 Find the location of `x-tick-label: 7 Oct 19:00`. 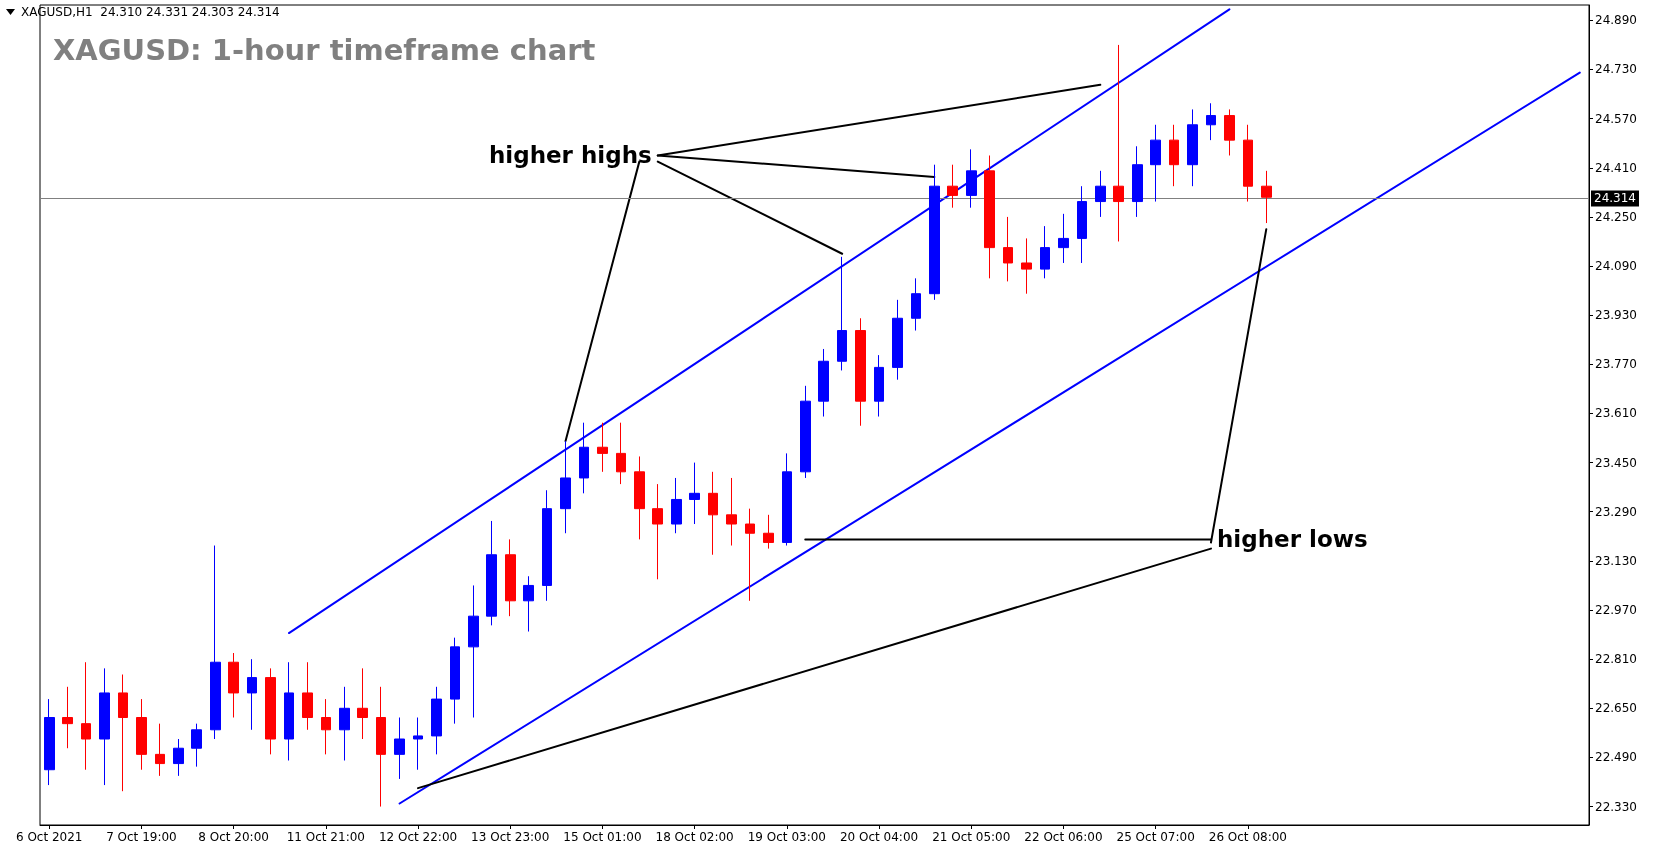

x-tick-label: 7 Oct 19:00 is located at coordinates (141, 837).